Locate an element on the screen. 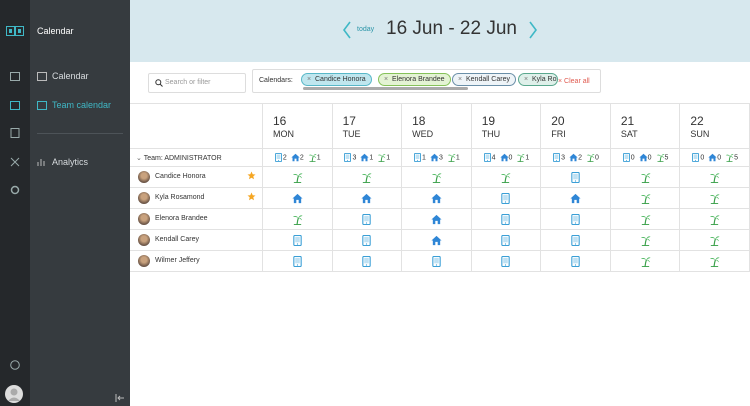 This screenshot has height=406, width=750. scrollbar is located at coordinates (385, 88).